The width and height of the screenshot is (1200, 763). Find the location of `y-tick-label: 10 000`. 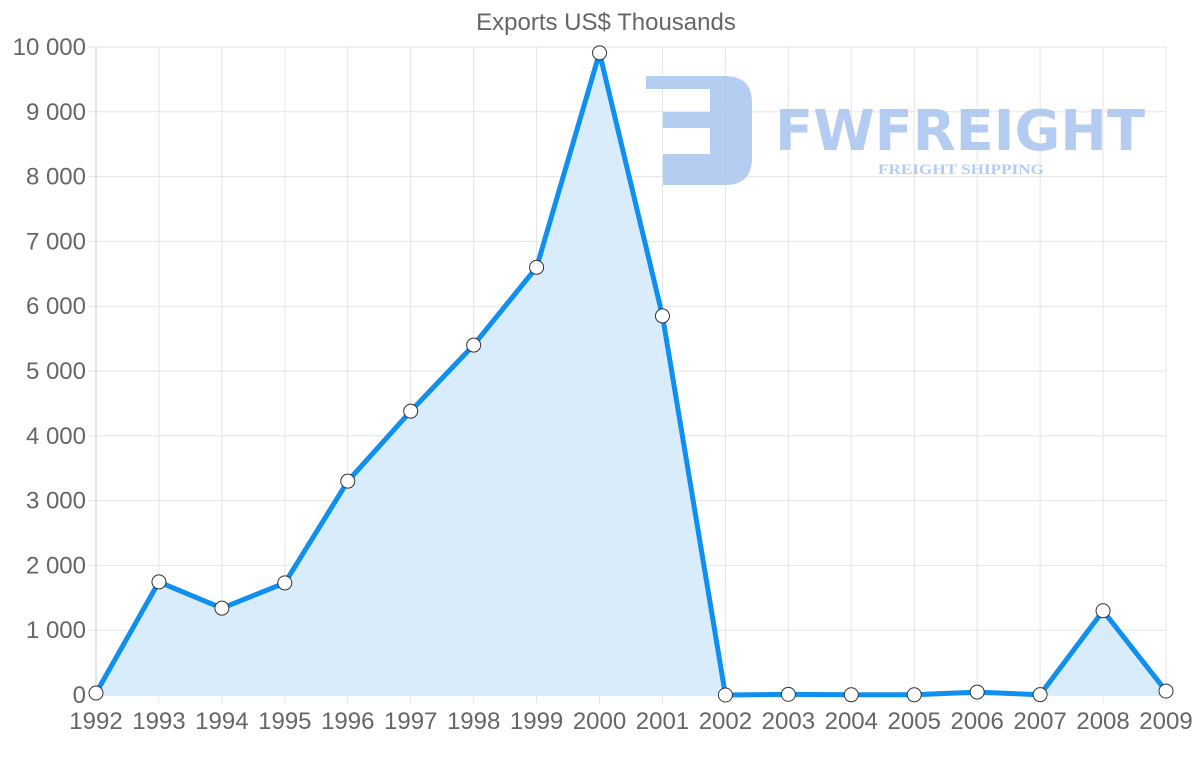

y-tick-label: 10 000 is located at coordinates (49, 47).